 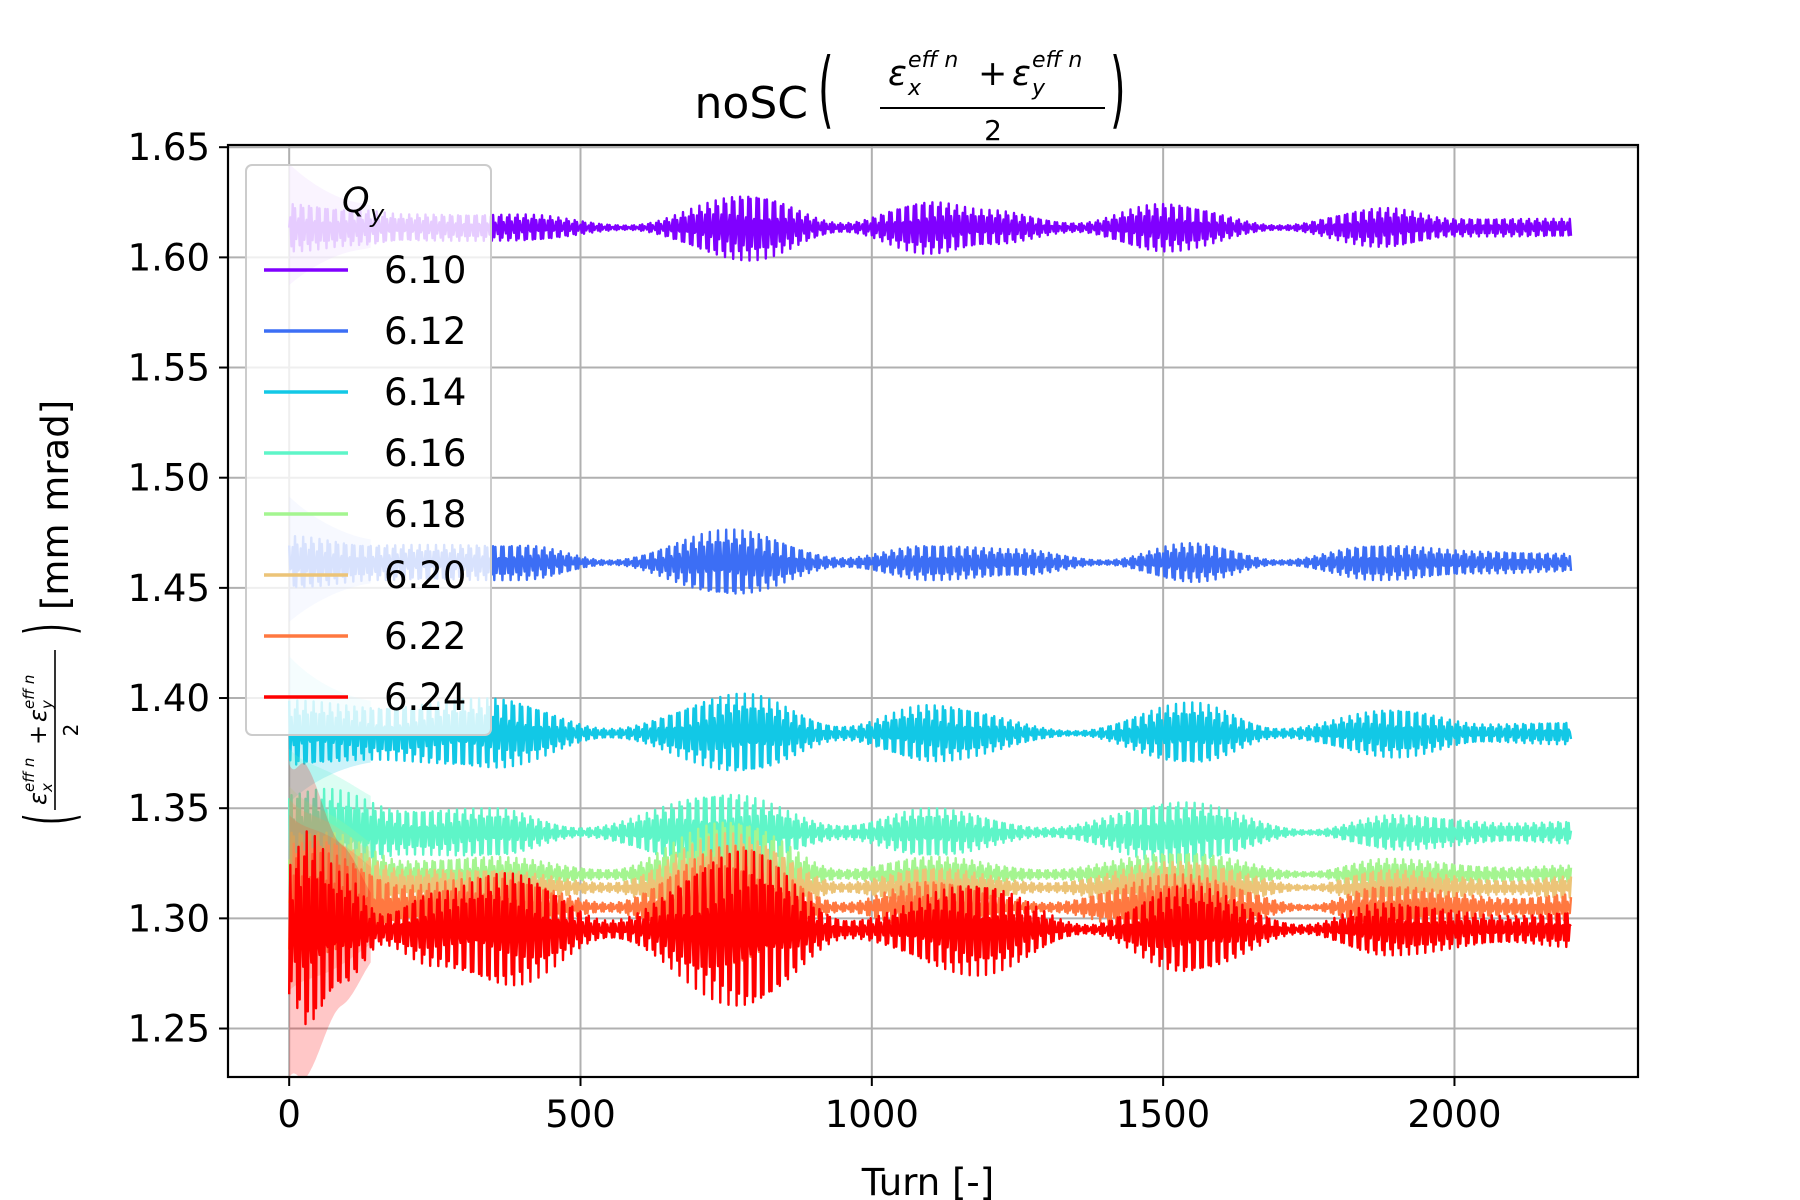 I want to click on y-tick-label: 1.30, so click(x=169, y=918).